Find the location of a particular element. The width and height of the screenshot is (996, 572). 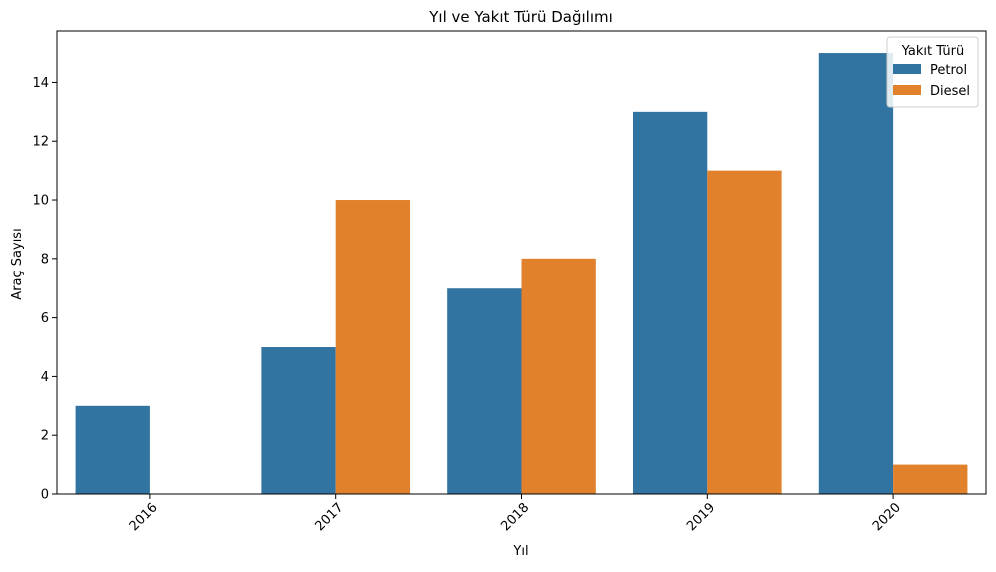

y-tick-label: 4 is located at coordinates (45, 377).